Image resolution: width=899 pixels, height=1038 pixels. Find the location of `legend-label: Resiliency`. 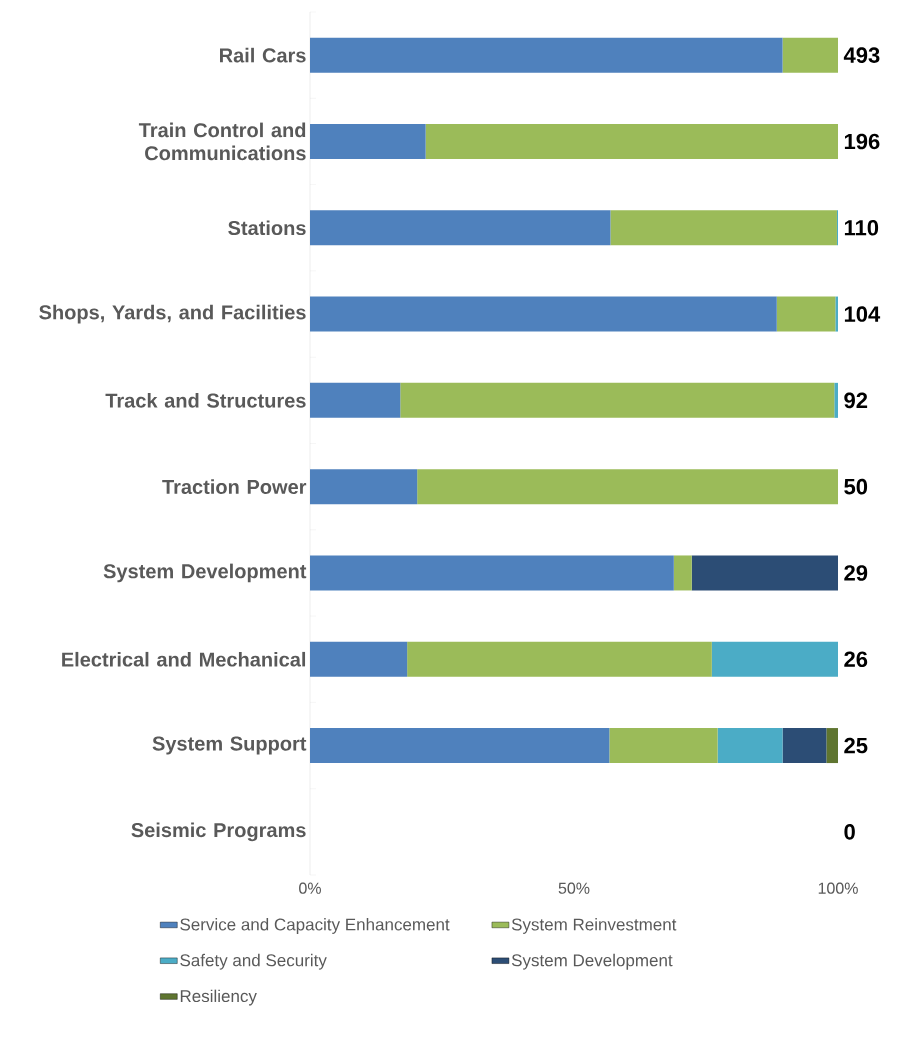

legend-label: Resiliency is located at coordinates (218, 997).